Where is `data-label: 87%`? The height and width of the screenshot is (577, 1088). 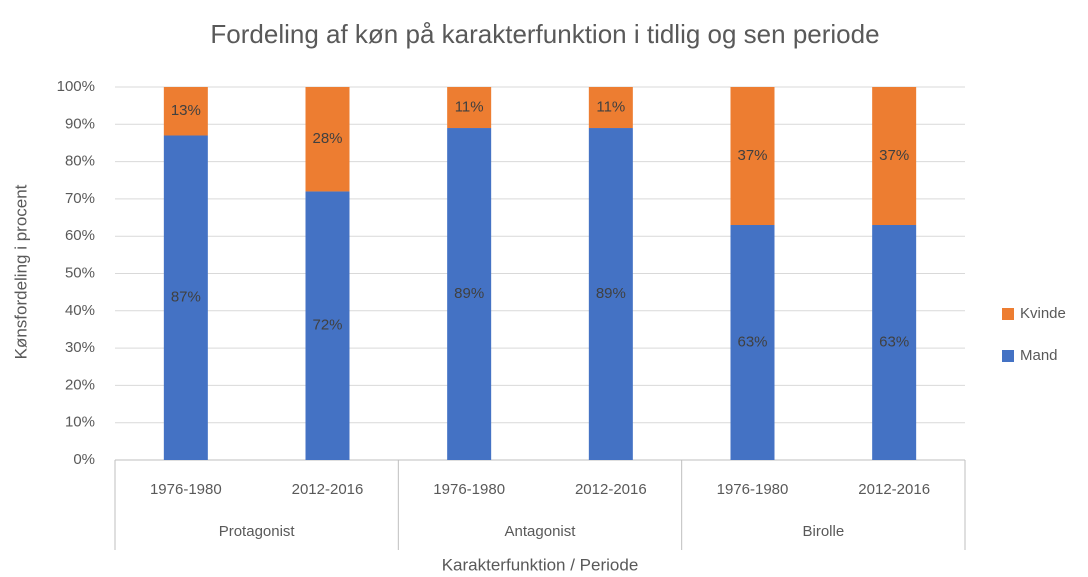 data-label: 87% is located at coordinates (186, 297).